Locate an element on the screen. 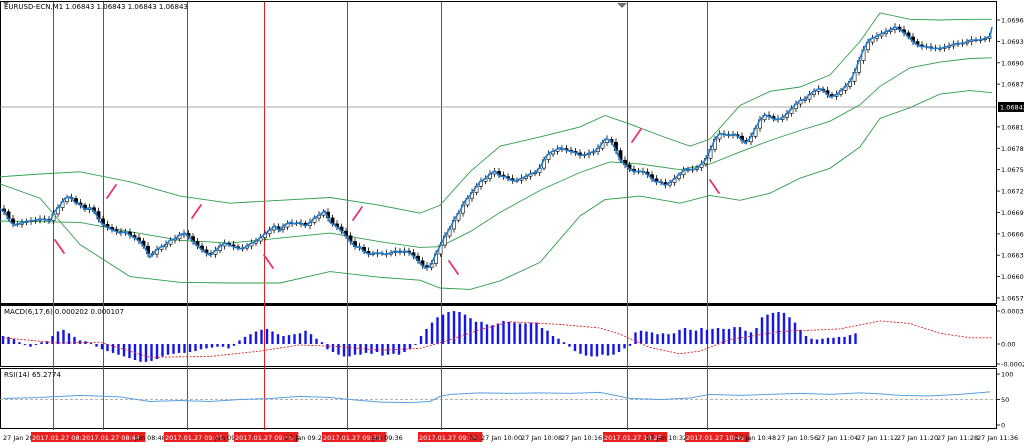 This screenshot has width=1024, height=445. time-axis-label: 27 Jan 11:04 is located at coordinates (837, 438).